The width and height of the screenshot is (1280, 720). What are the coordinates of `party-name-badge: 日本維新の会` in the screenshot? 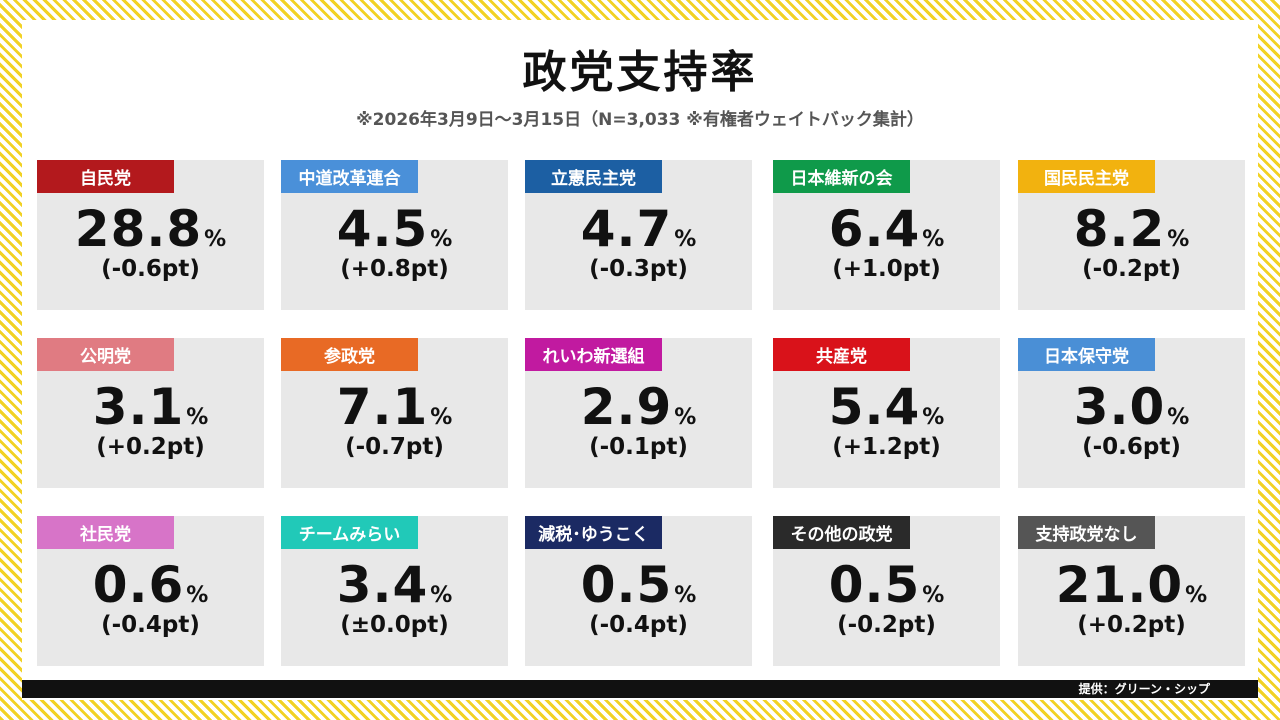 It's located at (841, 176).